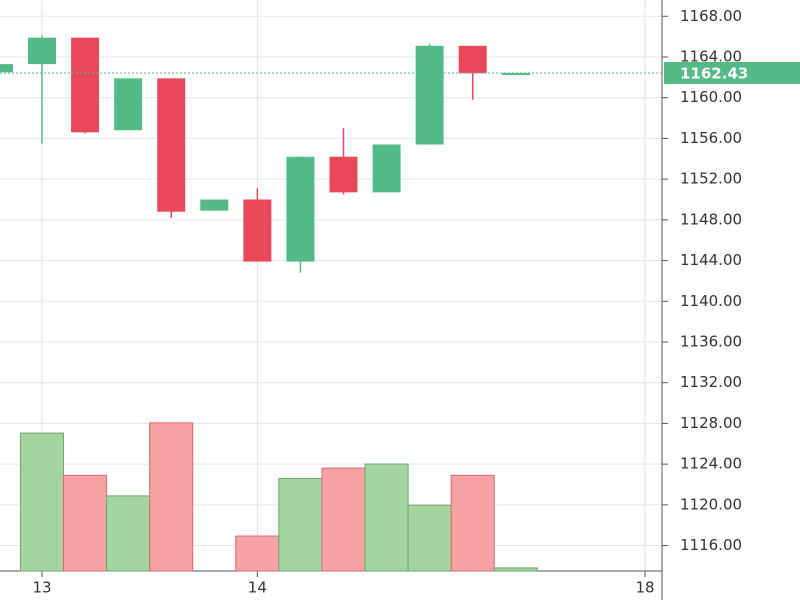 The height and width of the screenshot is (600, 800). Describe the element at coordinates (714, 73) in the screenshot. I see `last-price-label: 1162.43` at that location.